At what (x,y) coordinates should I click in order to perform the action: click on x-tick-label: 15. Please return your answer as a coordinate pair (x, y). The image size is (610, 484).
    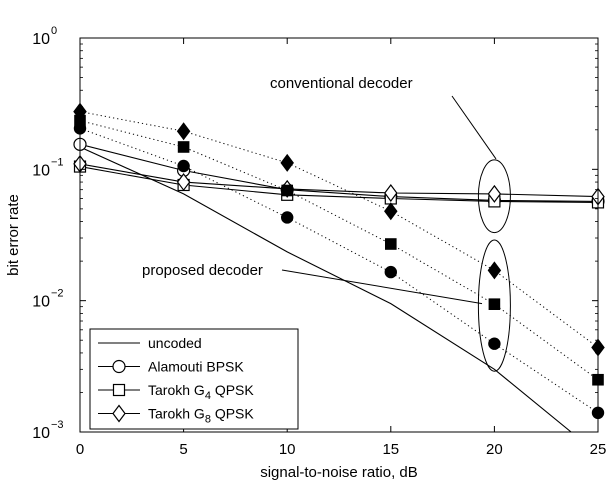
    Looking at the image, I should click on (390, 449).